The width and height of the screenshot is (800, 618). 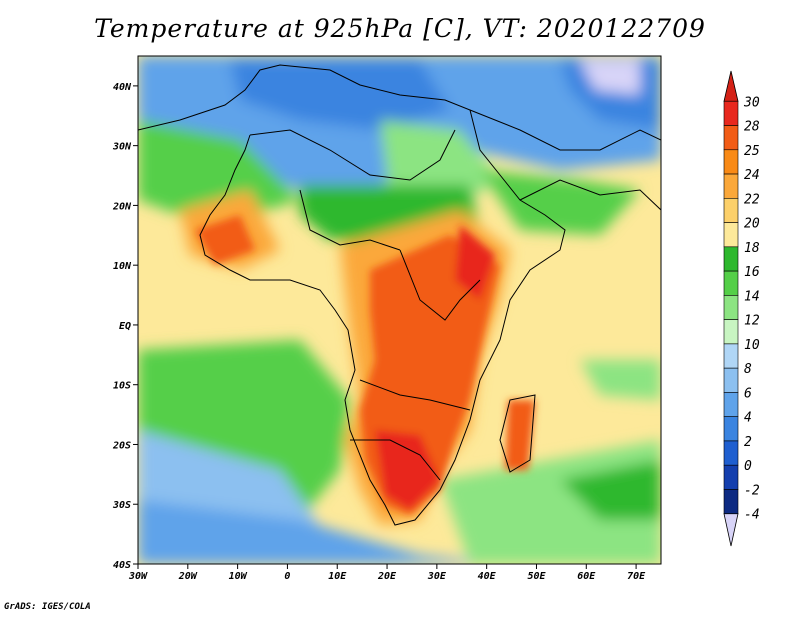 I want to click on lat-tick-label: EQ, so click(x=125, y=326).